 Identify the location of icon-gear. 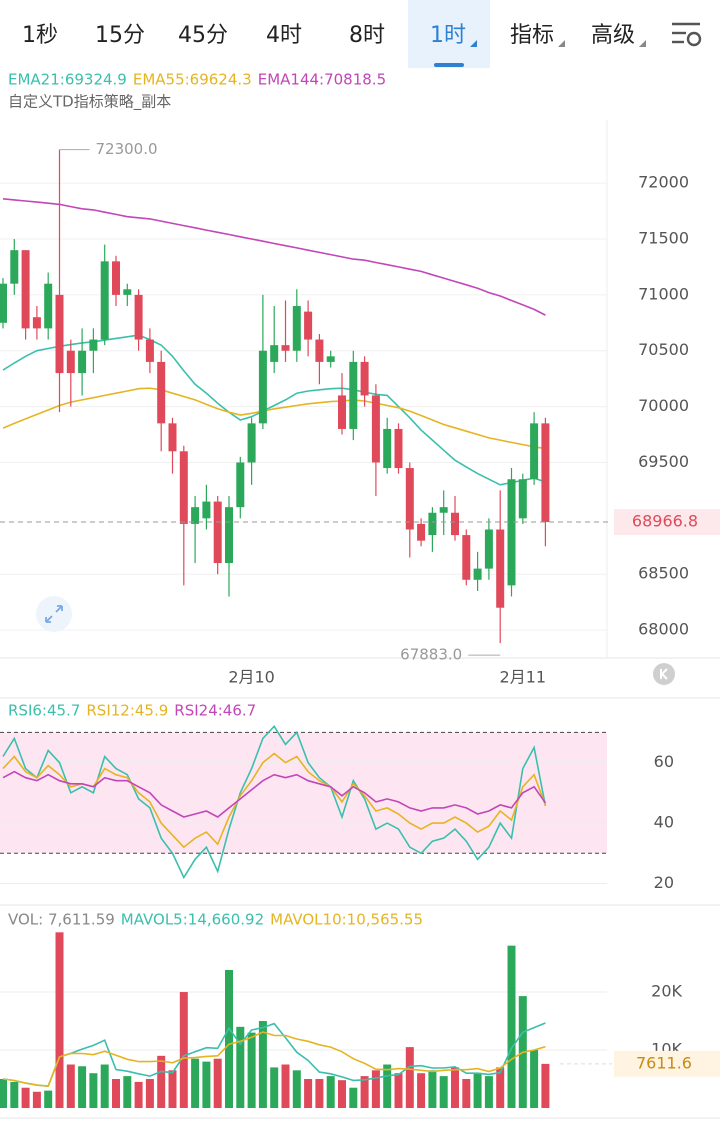
(694, 39).